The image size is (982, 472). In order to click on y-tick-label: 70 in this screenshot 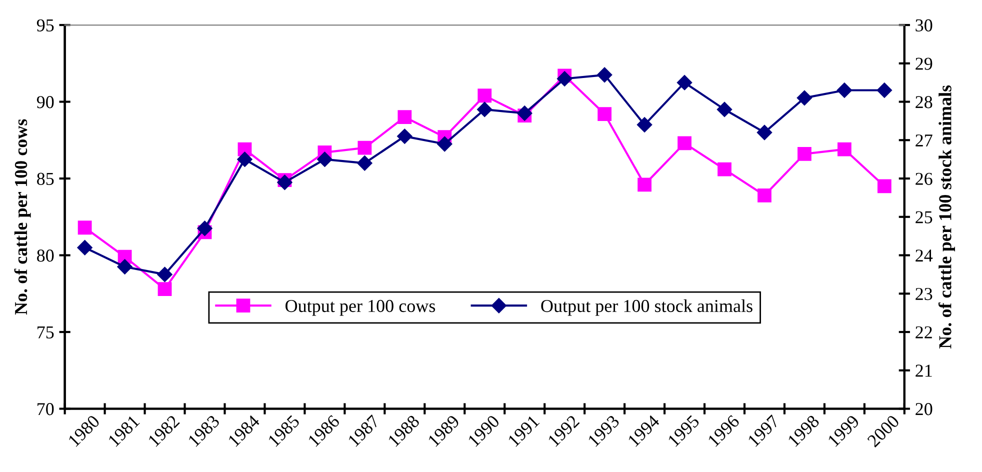, I will do `click(46, 409)`.